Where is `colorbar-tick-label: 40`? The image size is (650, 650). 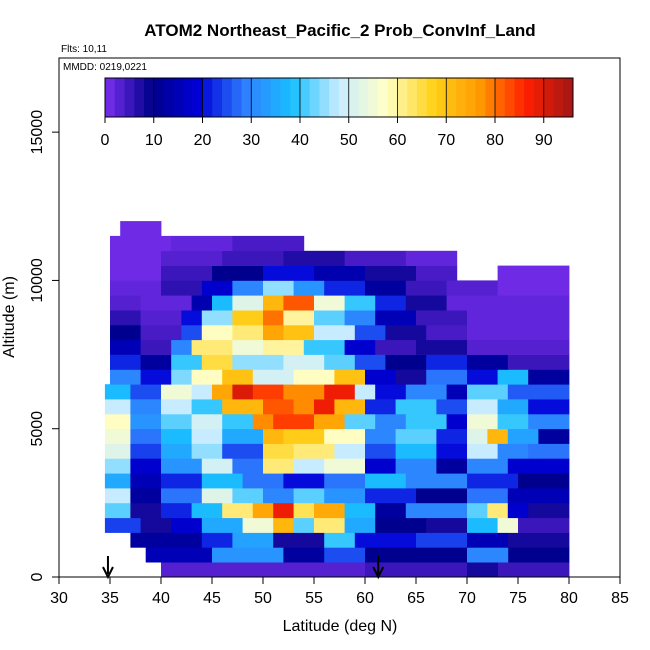
colorbar-tick-label: 40 is located at coordinates (300, 140).